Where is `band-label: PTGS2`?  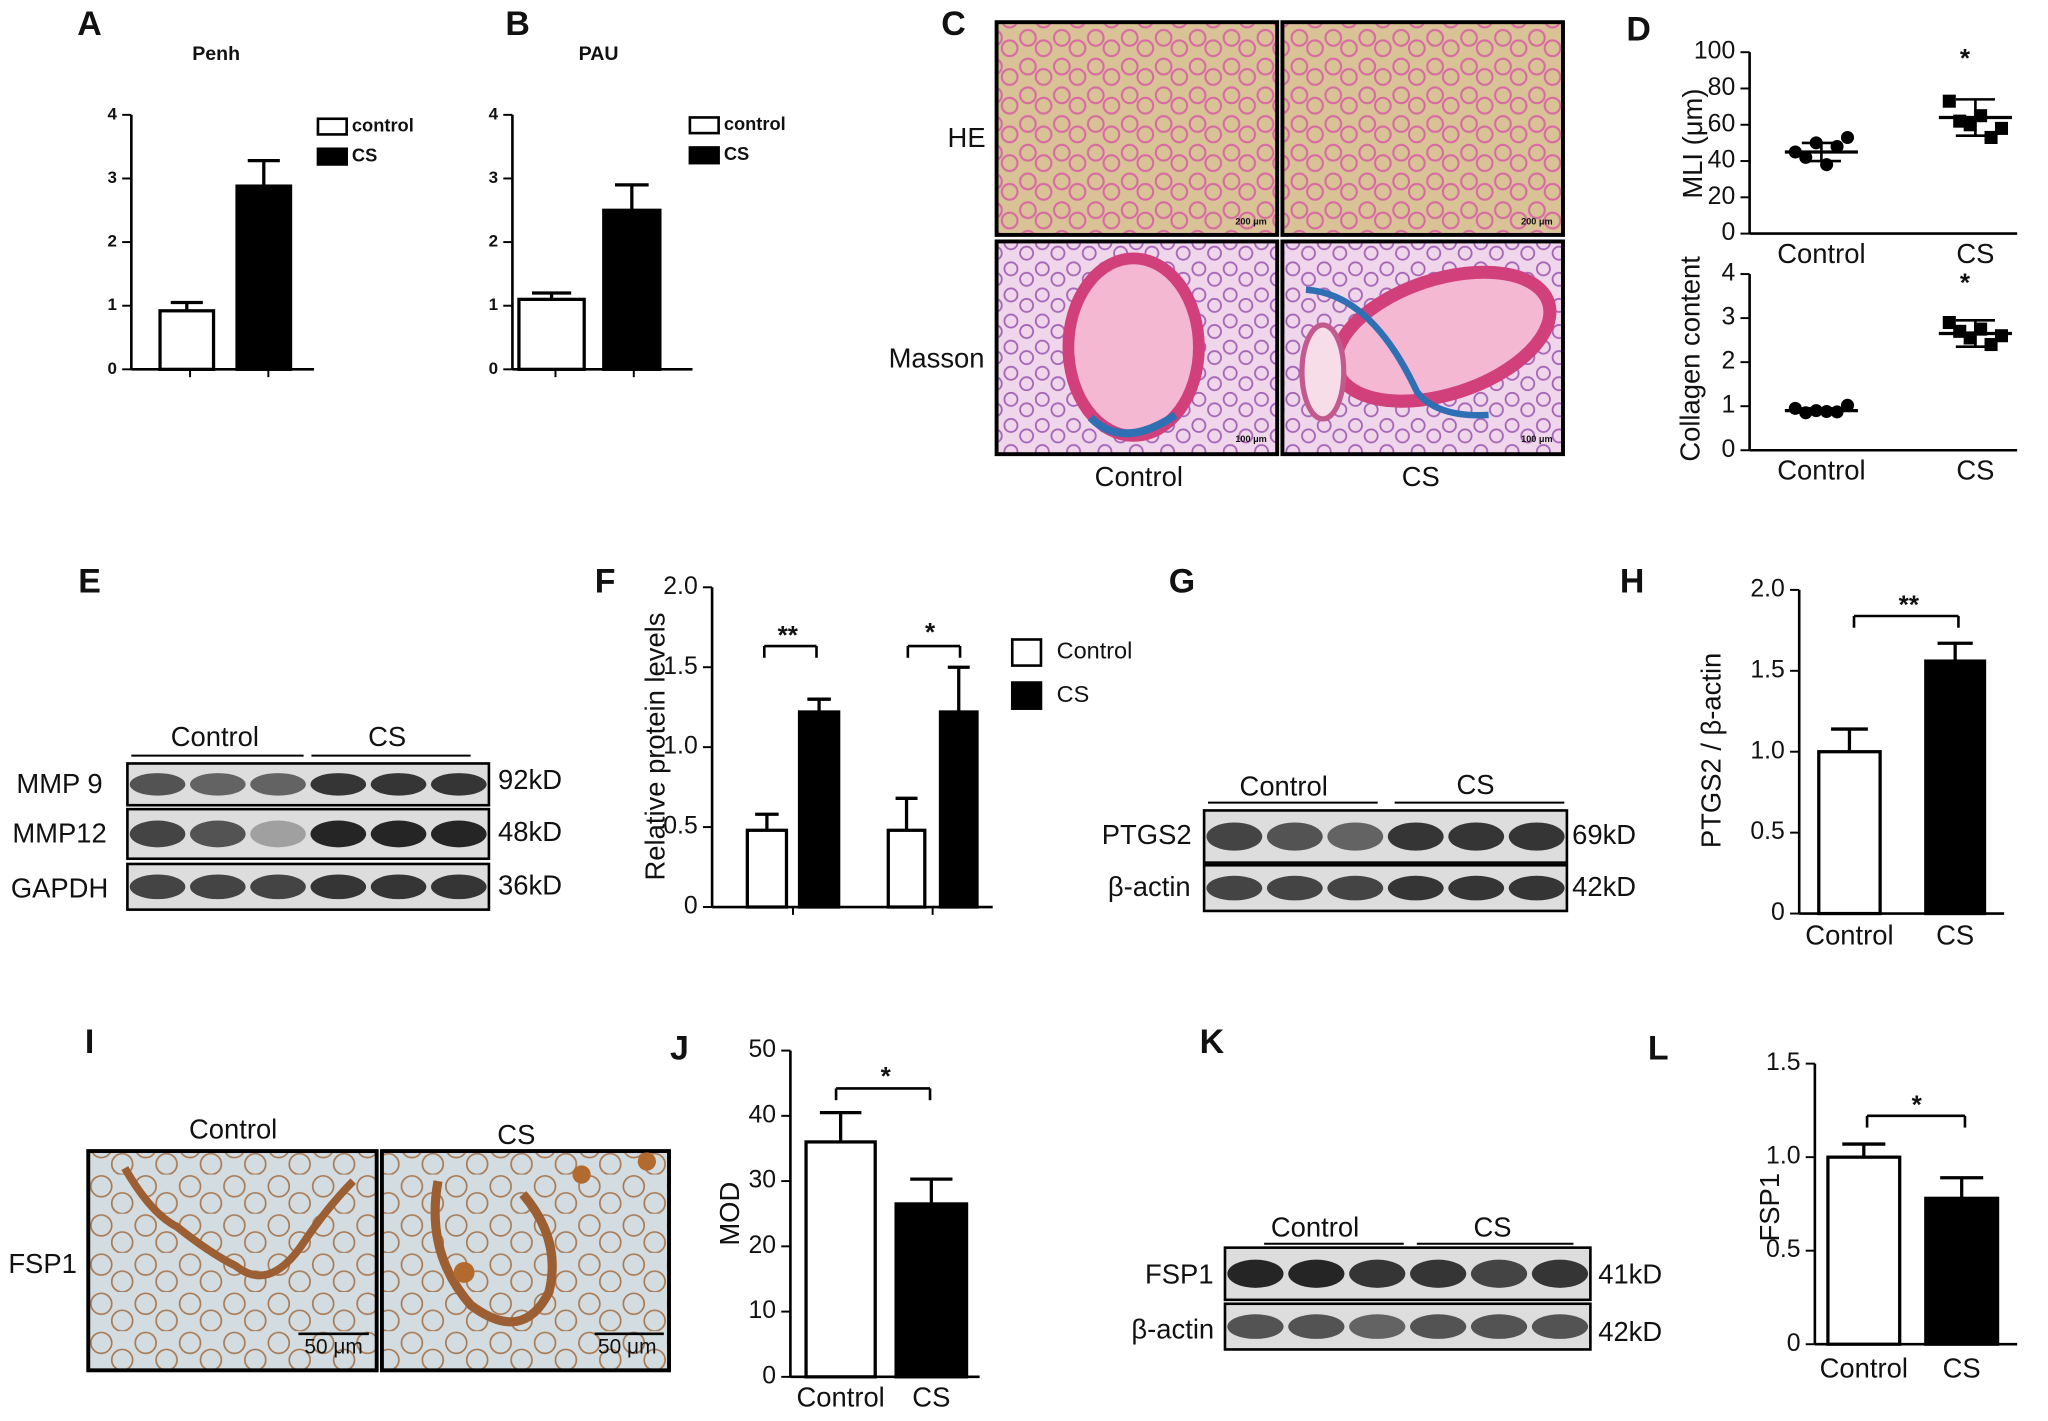 band-label: PTGS2 is located at coordinates (1147, 834).